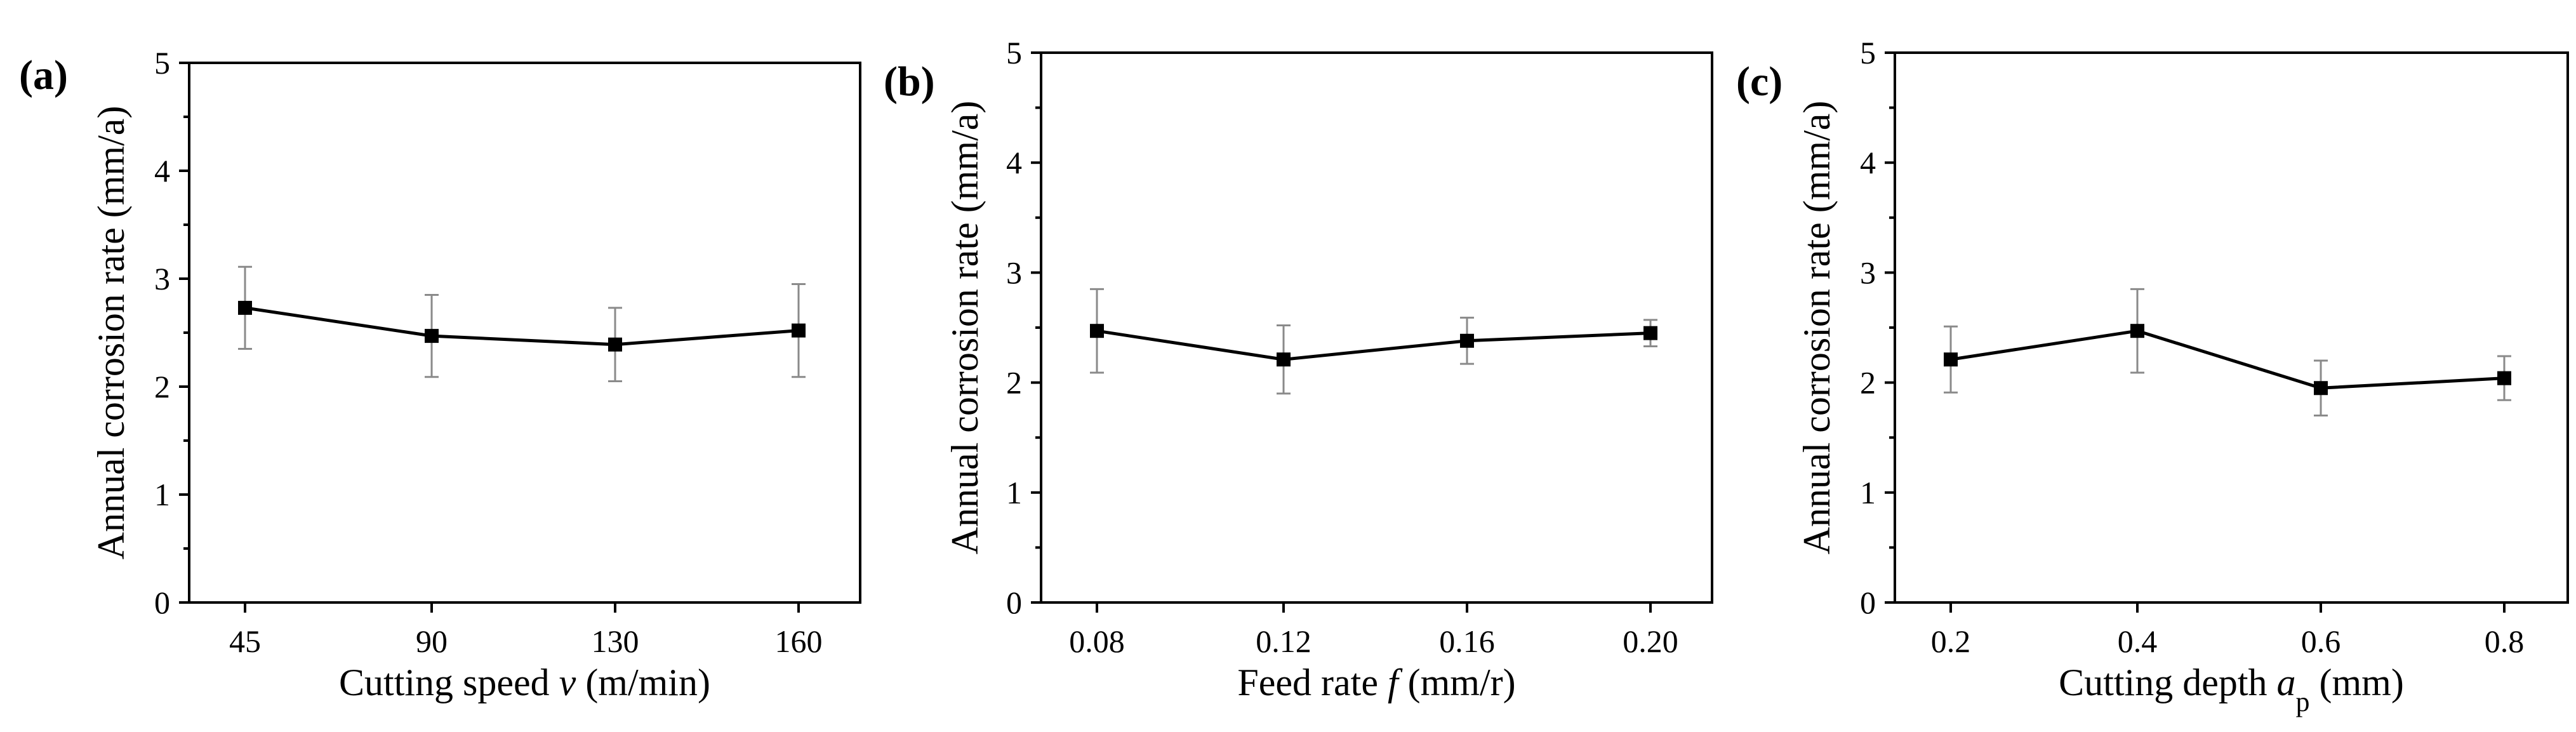 The height and width of the screenshot is (732, 2576). What do you see at coordinates (1650, 641) in the screenshot?
I see `x-tick-label: 0.20` at bounding box center [1650, 641].